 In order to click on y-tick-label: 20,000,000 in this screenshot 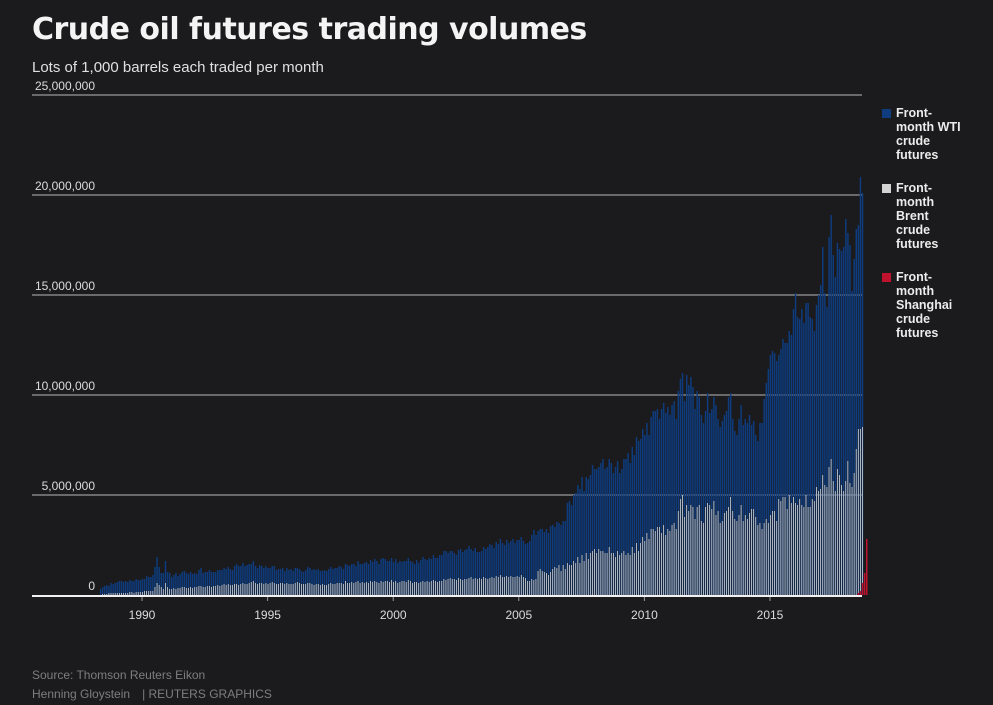, I will do `click(65, 186)`.